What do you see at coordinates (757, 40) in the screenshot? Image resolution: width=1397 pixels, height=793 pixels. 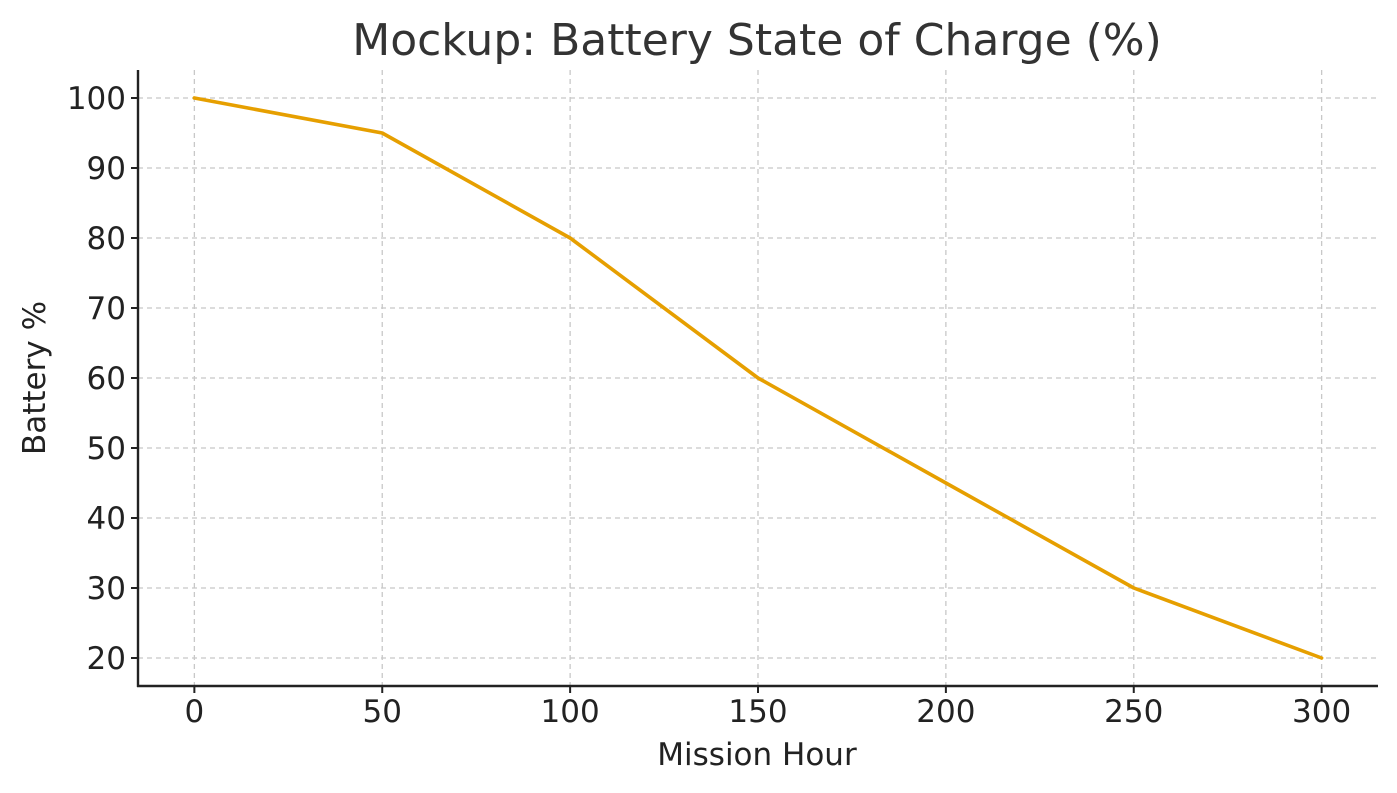 I see `chart-title: Mockup: Battery State of Charge (%)` at bounding box center [757, 40].